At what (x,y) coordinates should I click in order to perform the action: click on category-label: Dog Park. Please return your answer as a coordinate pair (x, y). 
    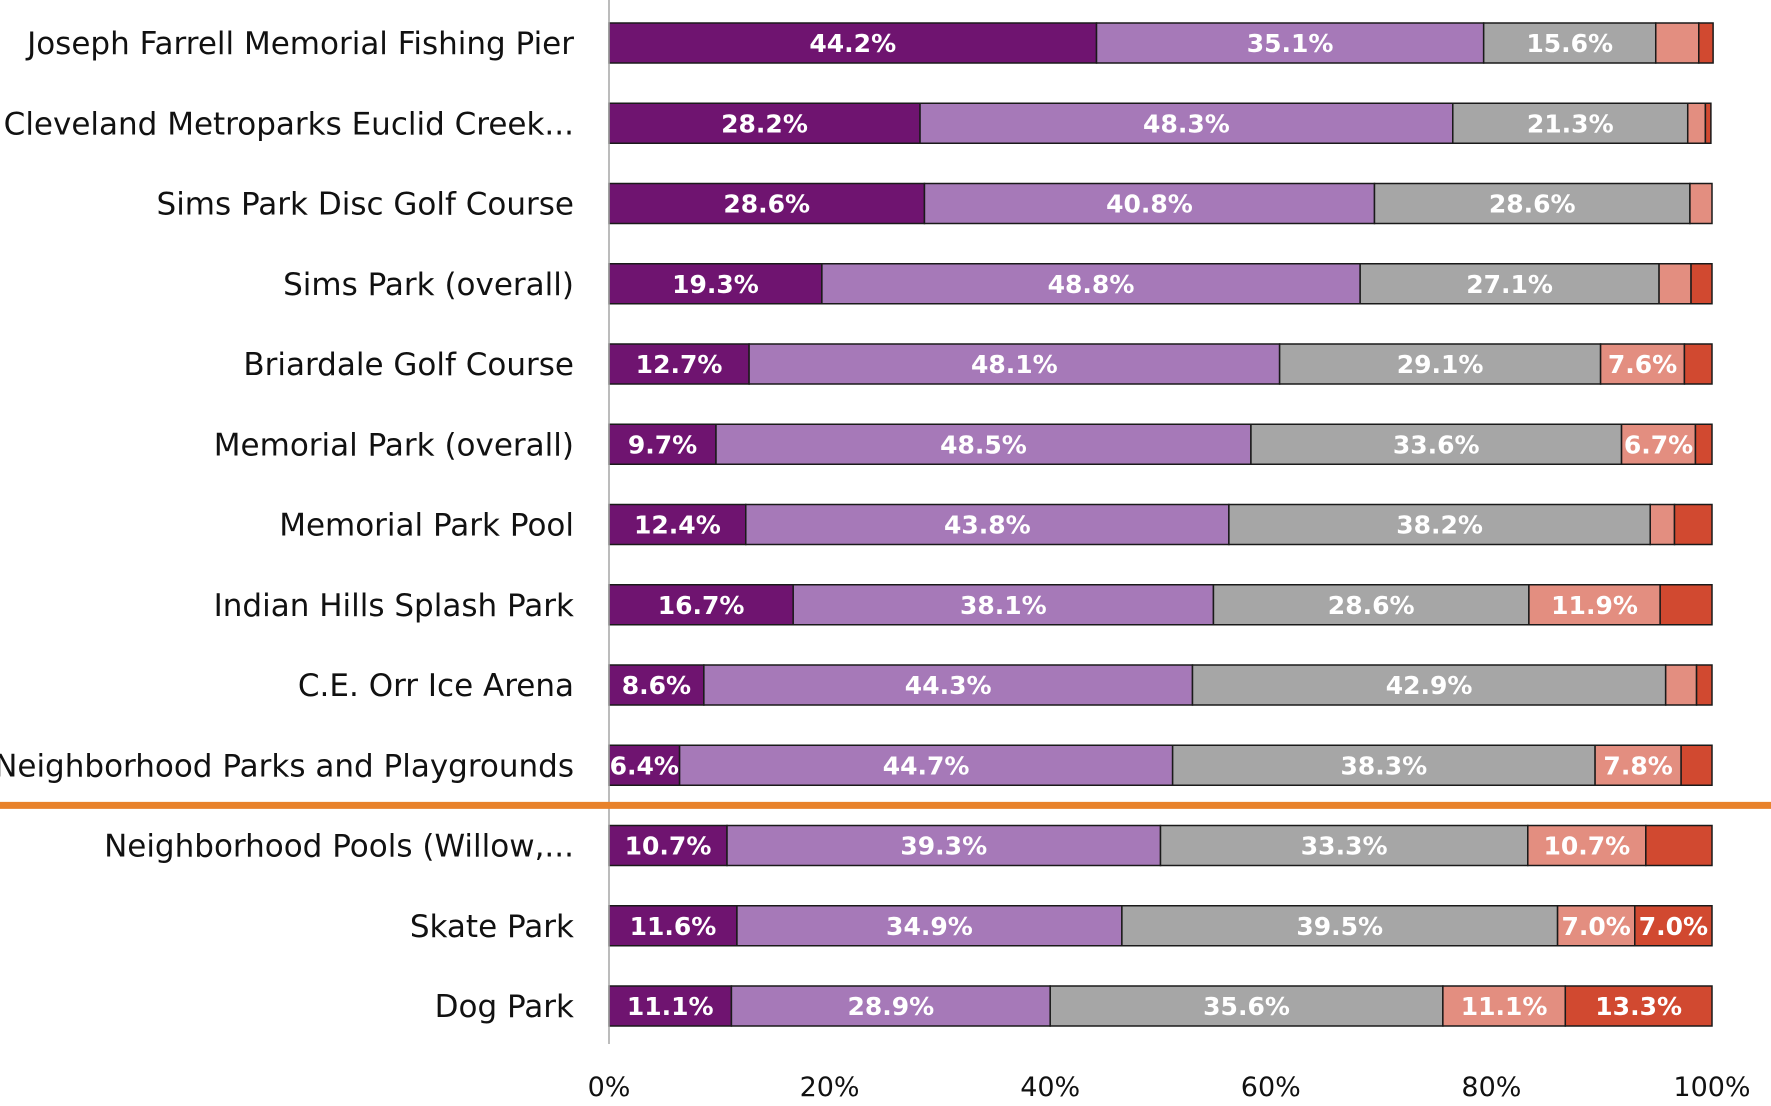
    Looking at the image, I should click on (504, 1007).